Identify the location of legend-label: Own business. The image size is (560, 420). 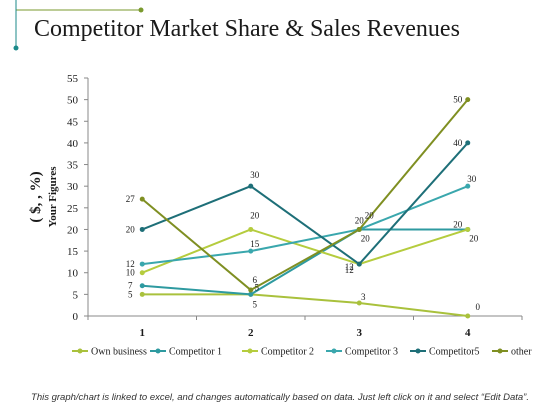
(119, 352).